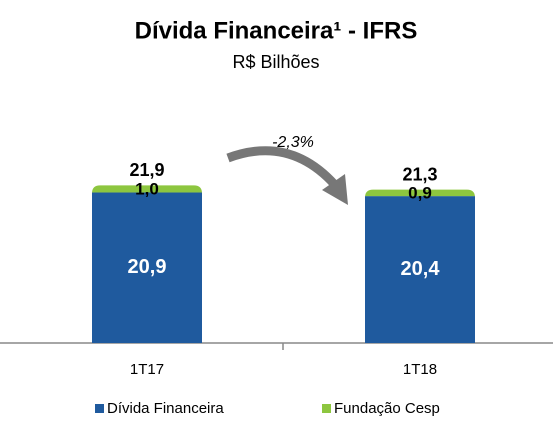 This screenshot has width=553, height=423. I want to click on data-label: 1,0, so click(147, 188).